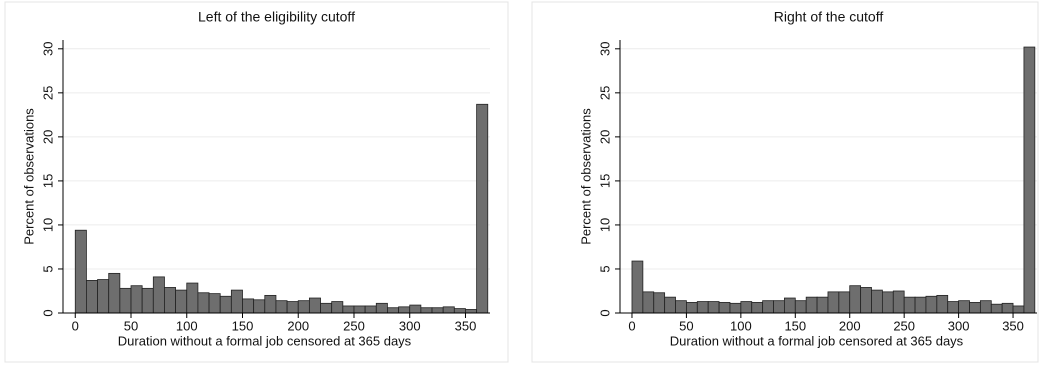  Describe the element at coordinates (276, 17) in the screenshot. I see `chart-title: Left of the eligibility cutoff` at that location.